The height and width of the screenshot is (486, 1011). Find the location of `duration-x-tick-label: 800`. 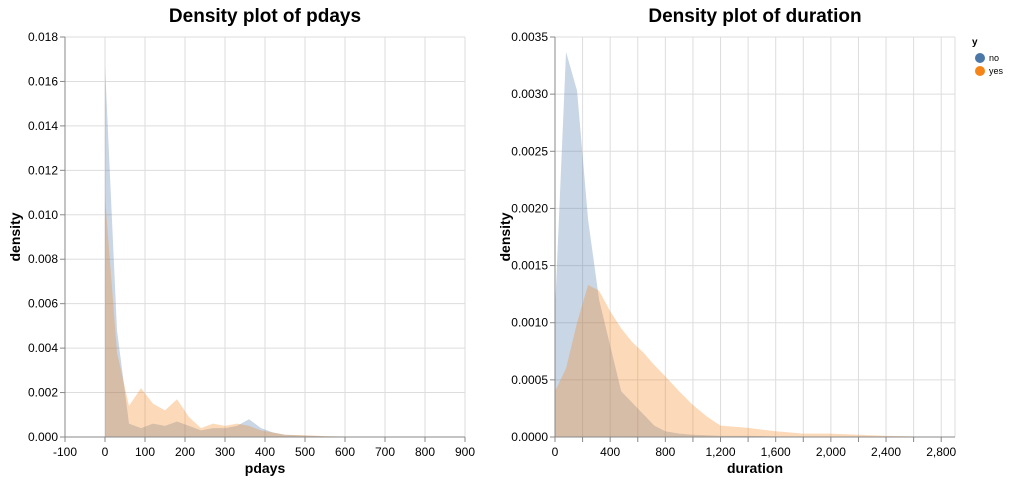

duration-x-tick-label: 800 is located at coordinates (665, 452).